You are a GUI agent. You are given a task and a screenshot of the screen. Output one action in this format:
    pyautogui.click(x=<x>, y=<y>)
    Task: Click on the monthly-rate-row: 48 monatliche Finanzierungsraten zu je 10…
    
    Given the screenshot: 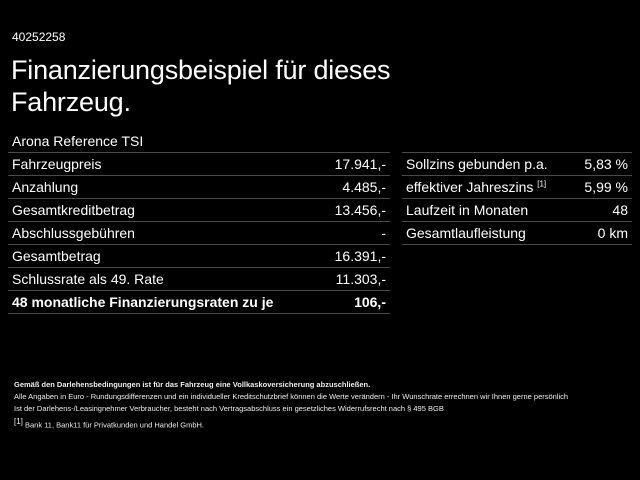 What is the action you would take?
    pyautogui.click(x=199, y=302)
    